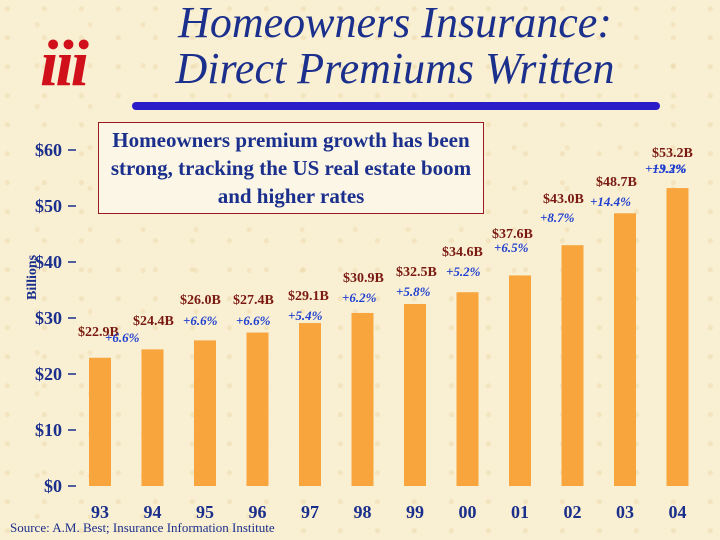 This screenshot has height=540, width=720. I want to click on growth-label: +9.2%, so click(669, 168).